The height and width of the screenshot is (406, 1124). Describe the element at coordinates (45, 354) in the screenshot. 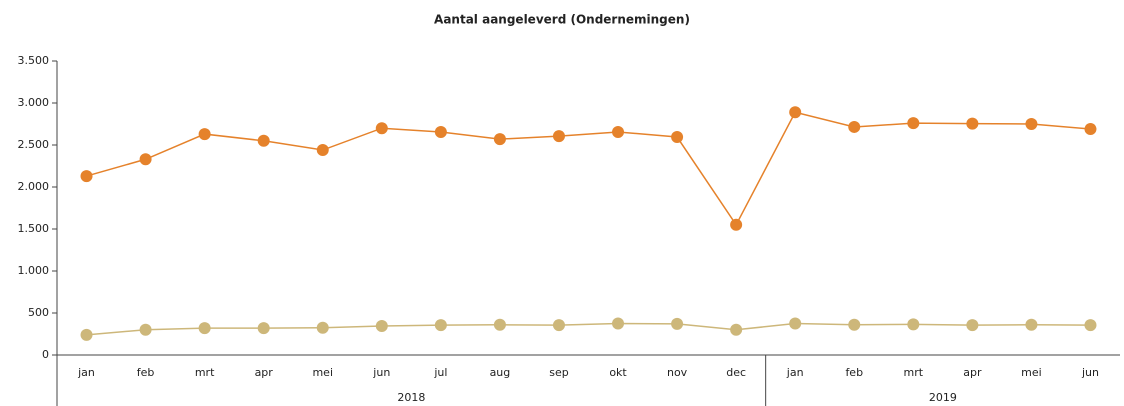

I see `y-tick-label: 0` at that location.